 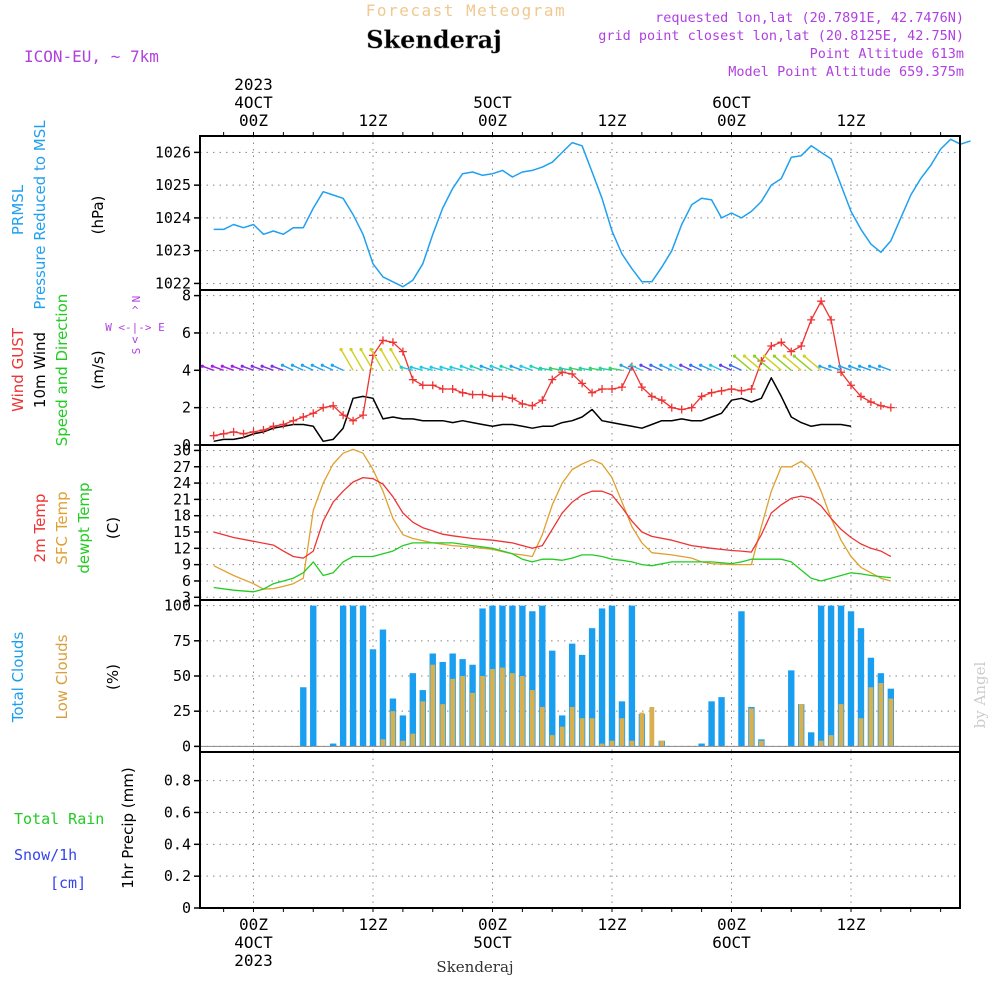 I want to click on temp-tick-label: 3, so click(x=186, y=597).